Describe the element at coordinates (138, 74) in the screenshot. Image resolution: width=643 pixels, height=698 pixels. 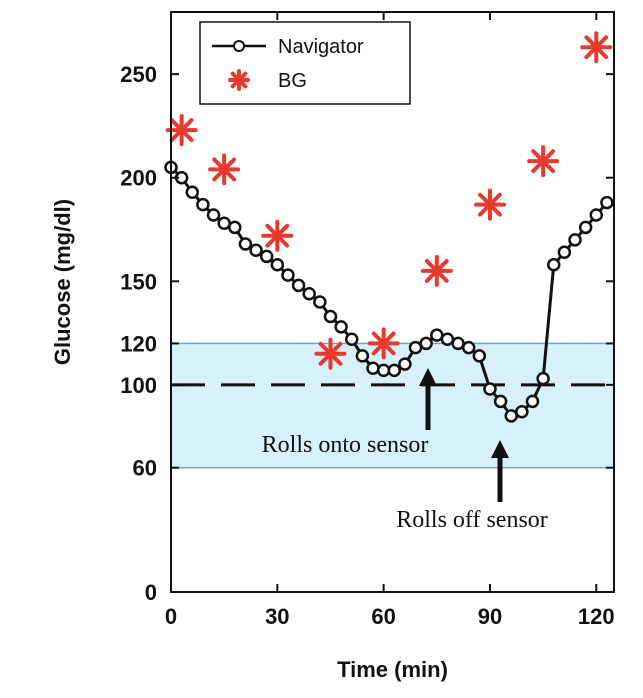
I see `y-tick-label: 250` at that location.